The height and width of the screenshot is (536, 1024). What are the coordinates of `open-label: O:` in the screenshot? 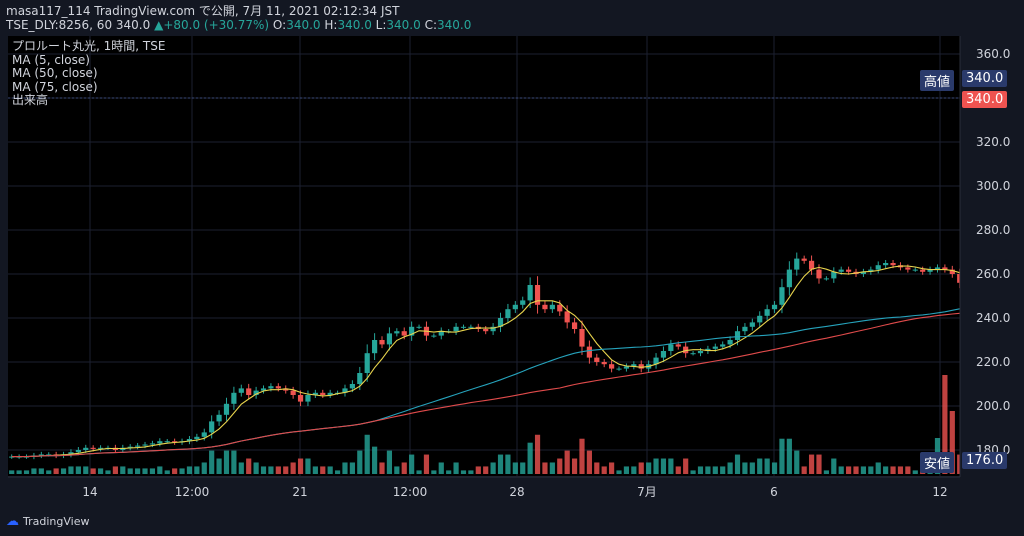 It's located at (279, 25).